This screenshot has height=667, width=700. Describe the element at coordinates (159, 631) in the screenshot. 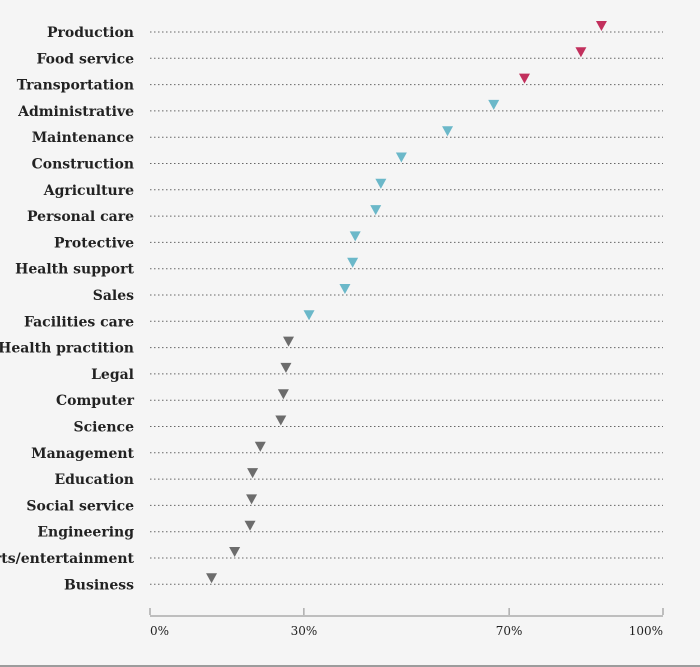

I see `x-tick-label-0: 0%` at that location.